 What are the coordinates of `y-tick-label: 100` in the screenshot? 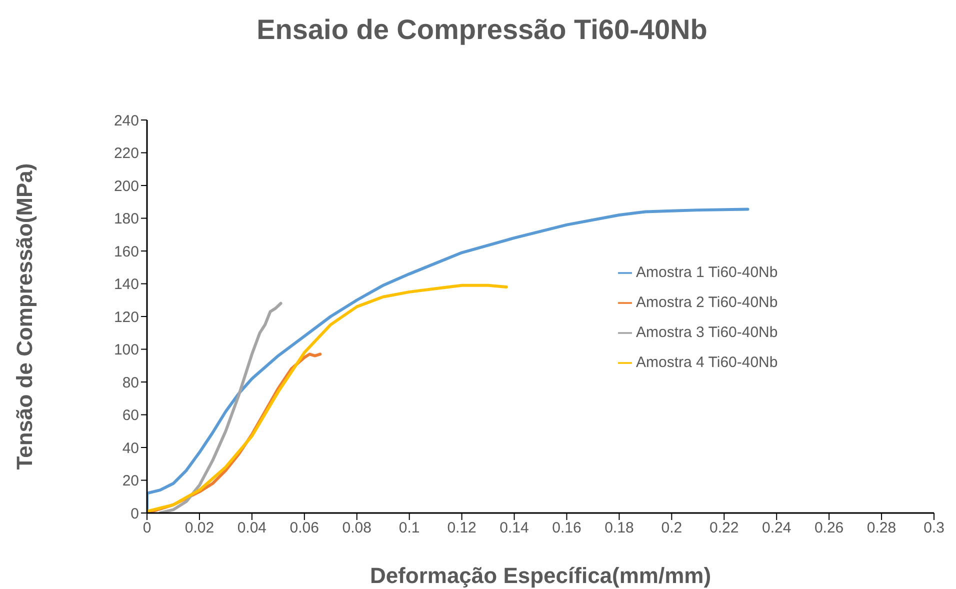 It's located at (126, 350).